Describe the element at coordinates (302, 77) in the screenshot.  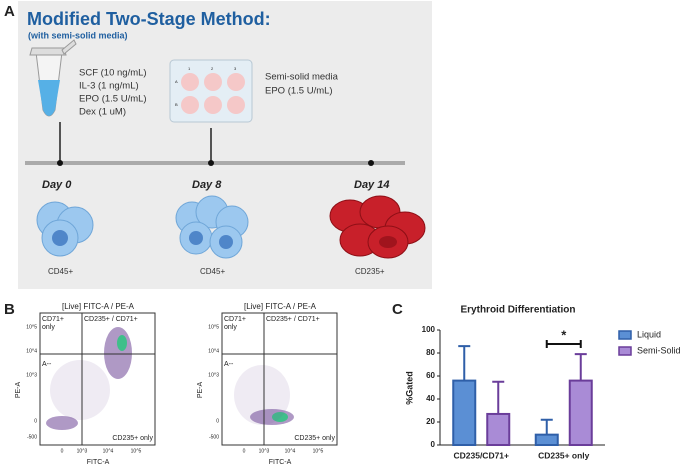
I see `media: Semi-solid media` at that location.